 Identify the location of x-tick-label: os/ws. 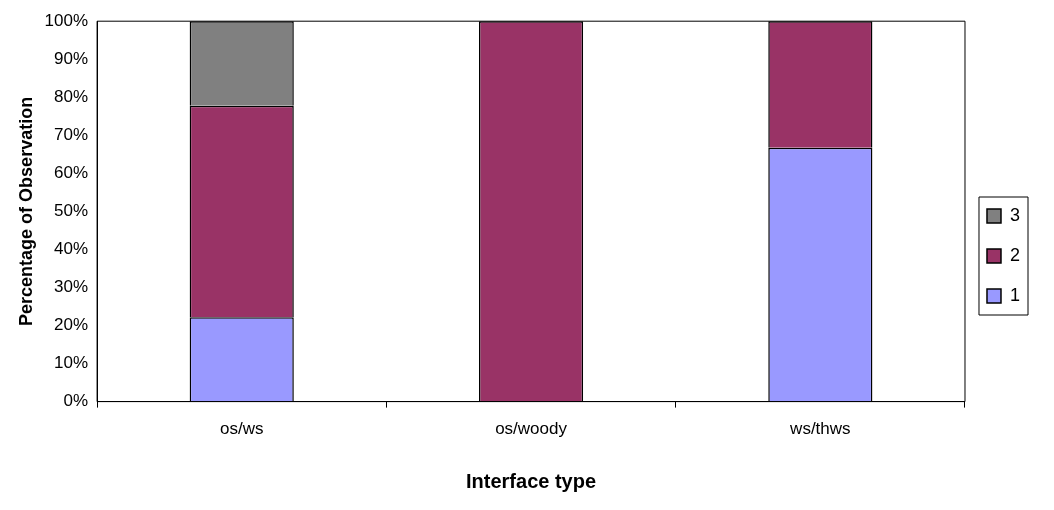
(242, 429).